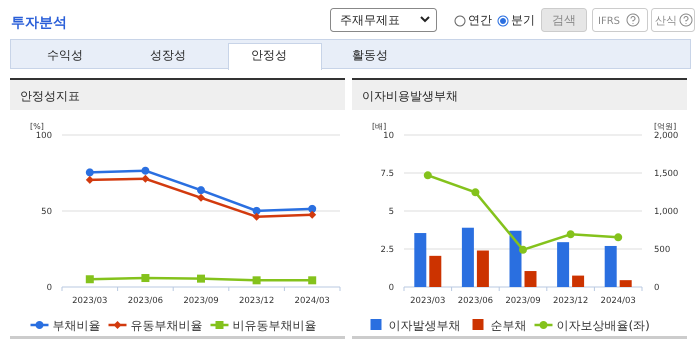 The width and height of the screenshot is (697, 342). Describe the element at coordinates (508, 325) in the screenshot. I see `legend-label: 순부채` at that location.